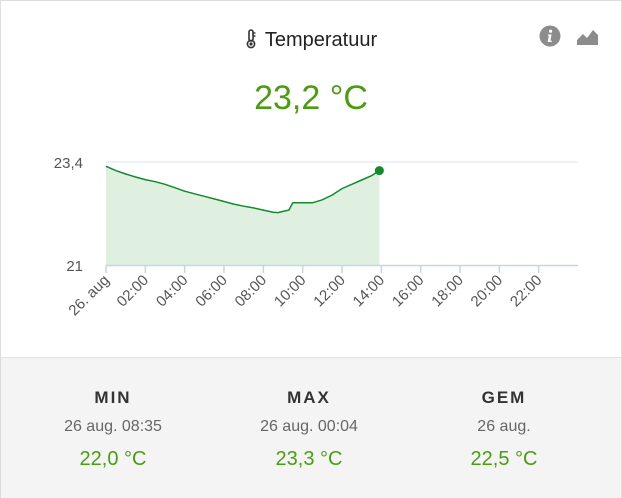  I want to click on temperature-area, so click(243, 215).